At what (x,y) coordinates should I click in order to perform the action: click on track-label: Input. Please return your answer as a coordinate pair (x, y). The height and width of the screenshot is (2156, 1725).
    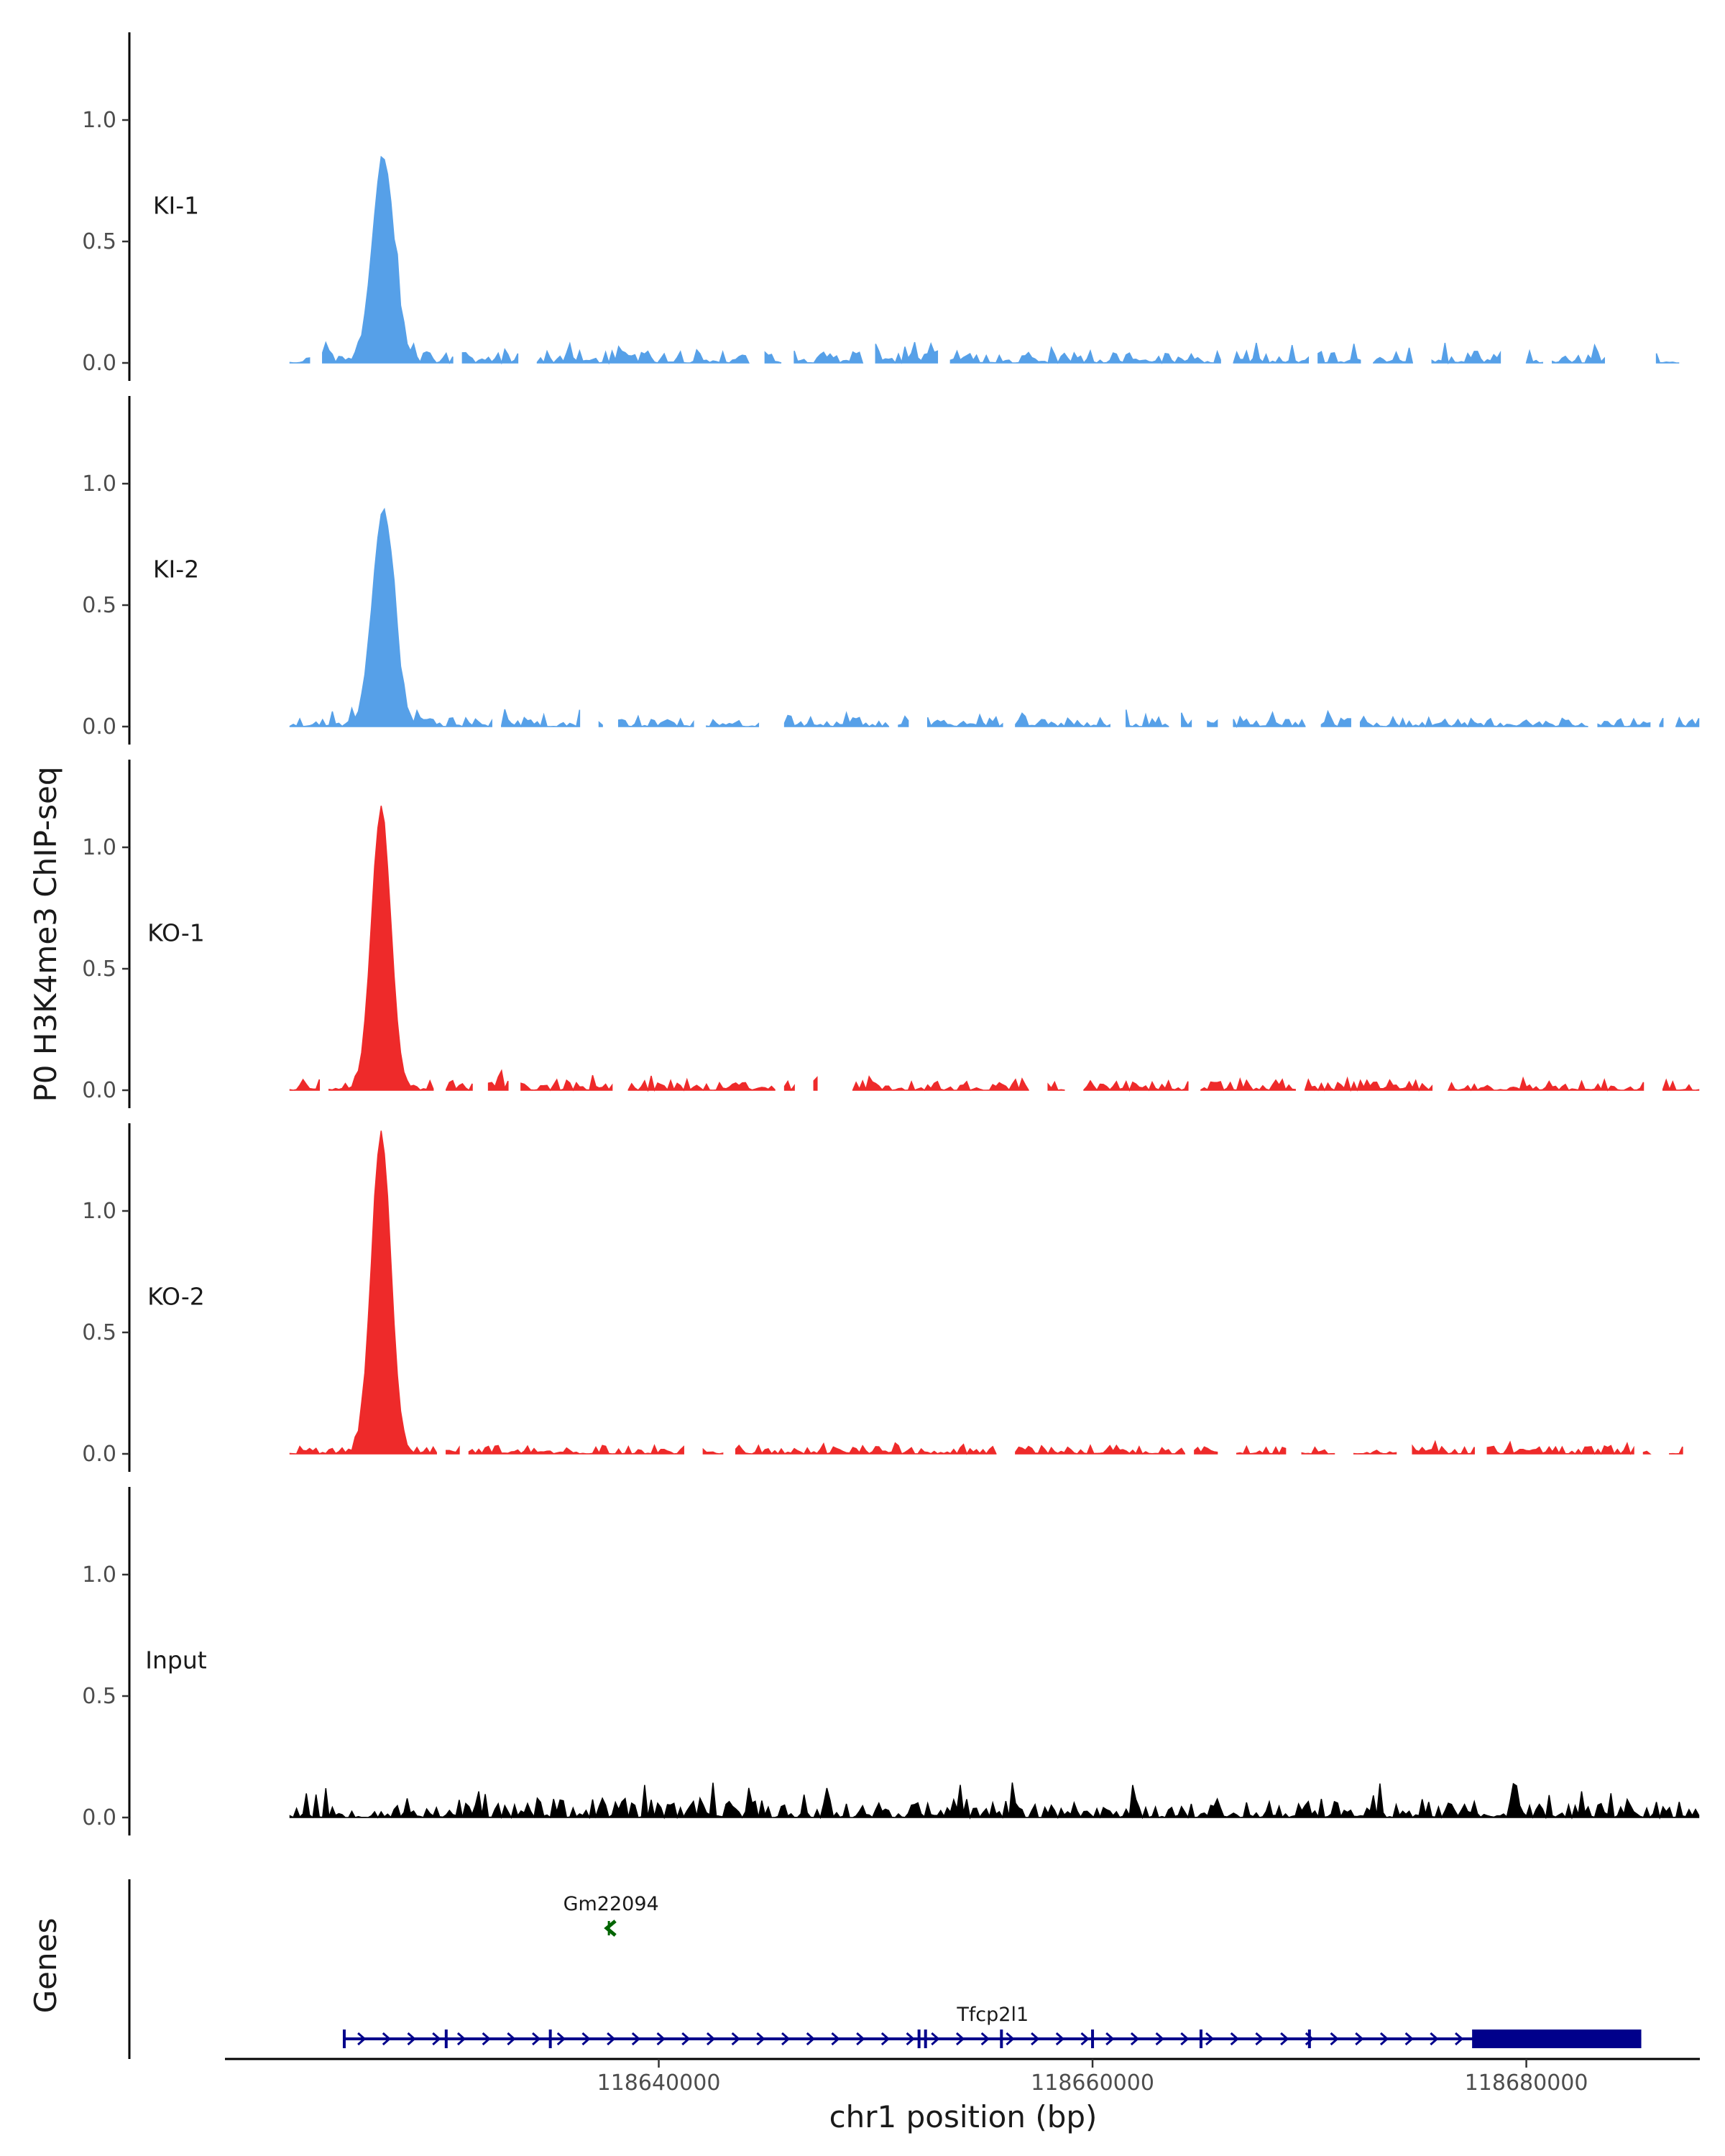
    Looking at the image, I should click on (176, 1660).